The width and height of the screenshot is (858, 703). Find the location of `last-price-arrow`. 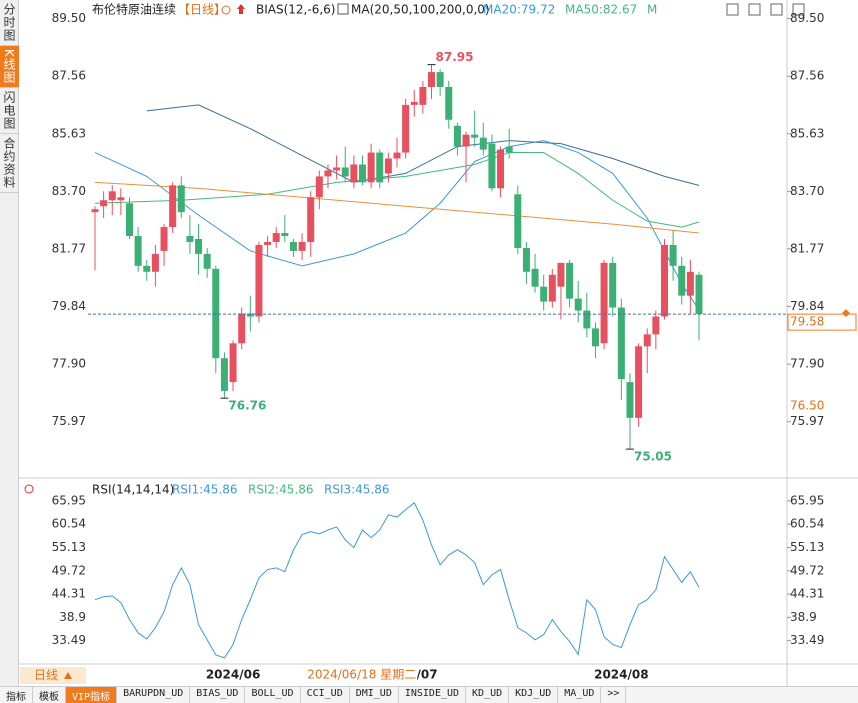

last-price-arrow is located at coordinates (846, 313).